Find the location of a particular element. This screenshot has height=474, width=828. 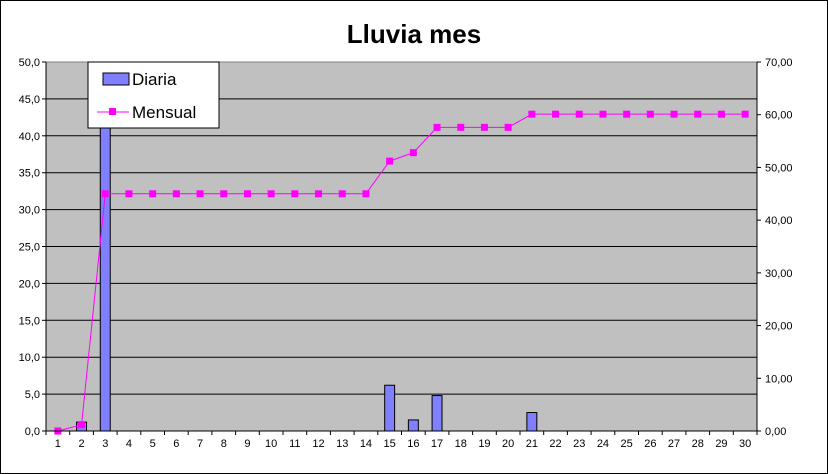

y-left-tick-label: 10,0 is located at coordinates (29, 358).